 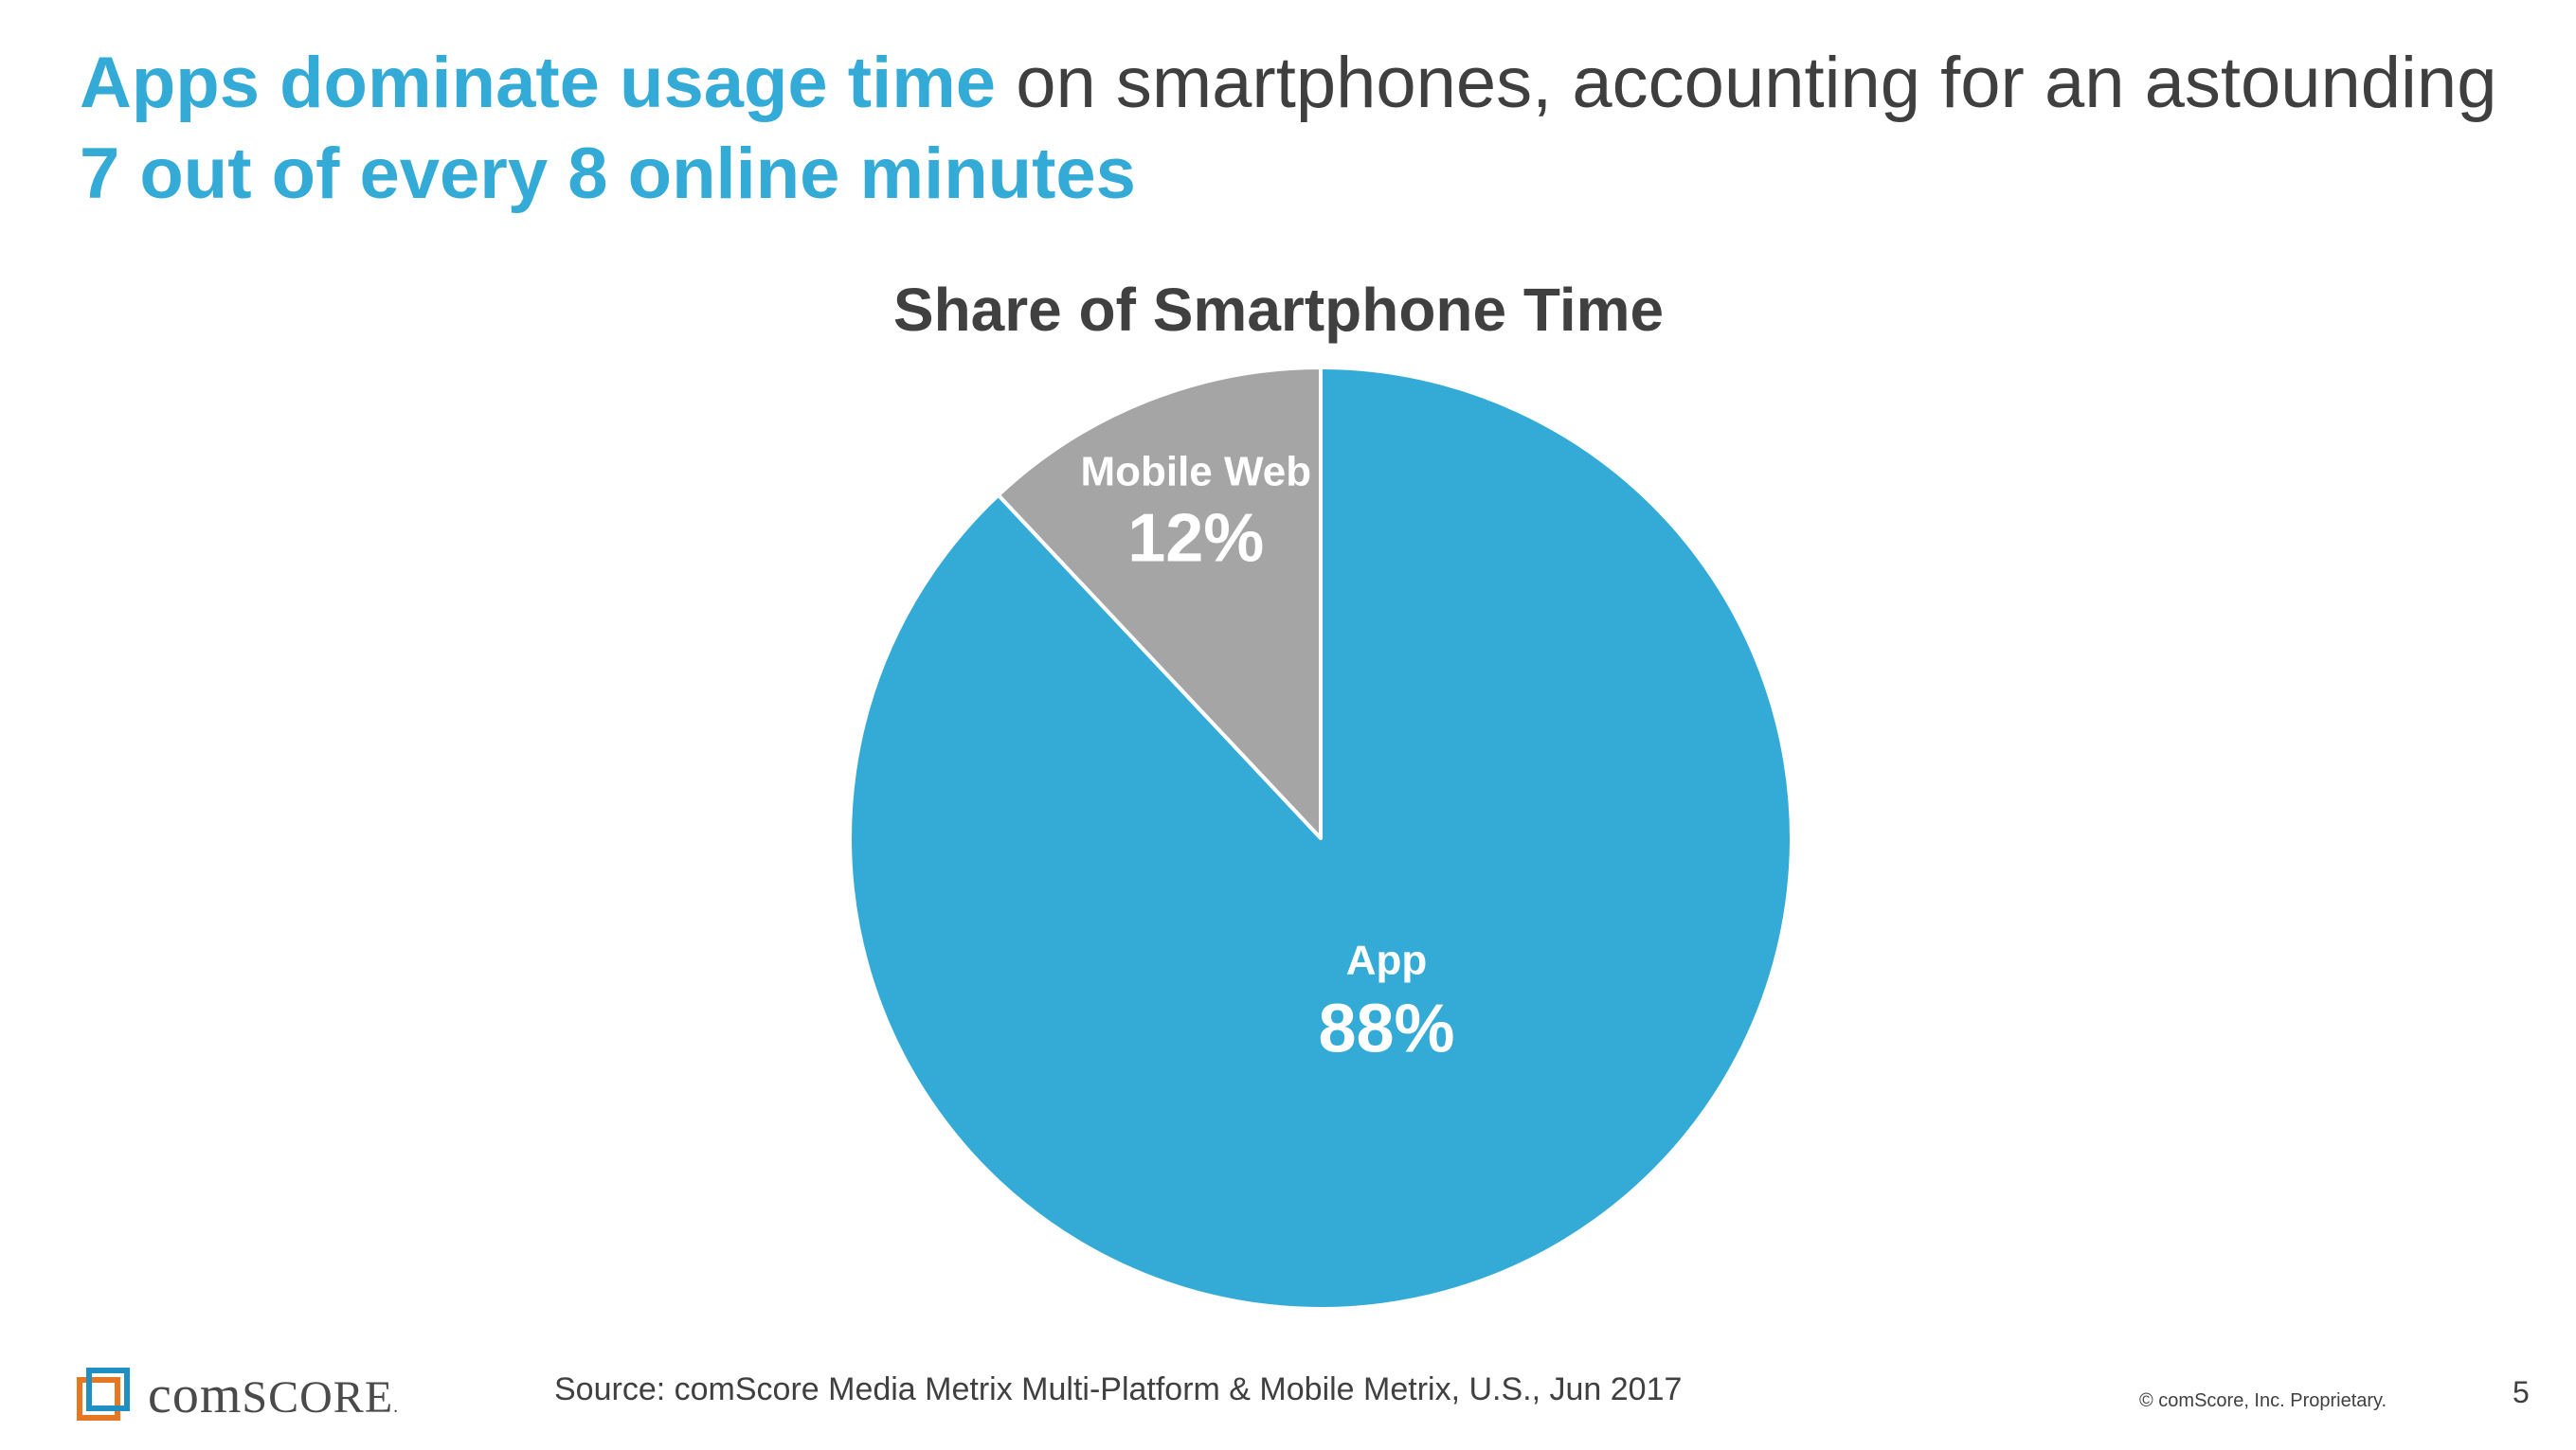 I want to click on comscore-logo: comSCORE., so click(x=236, y=1395).